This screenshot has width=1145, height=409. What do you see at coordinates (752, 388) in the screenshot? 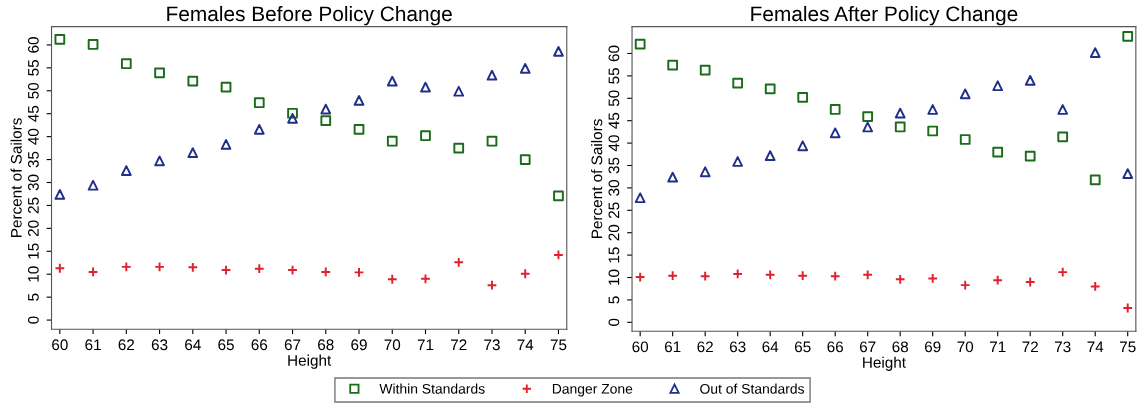
I see `legend-label: Out of Standards` at bounding box center [752, 388].